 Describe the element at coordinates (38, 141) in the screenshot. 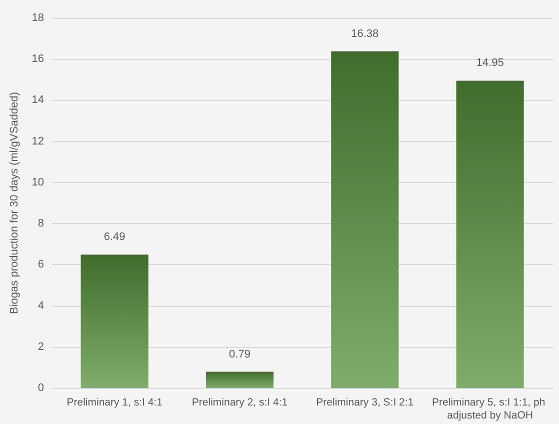

I see `y-tick-label: 12` at that location.